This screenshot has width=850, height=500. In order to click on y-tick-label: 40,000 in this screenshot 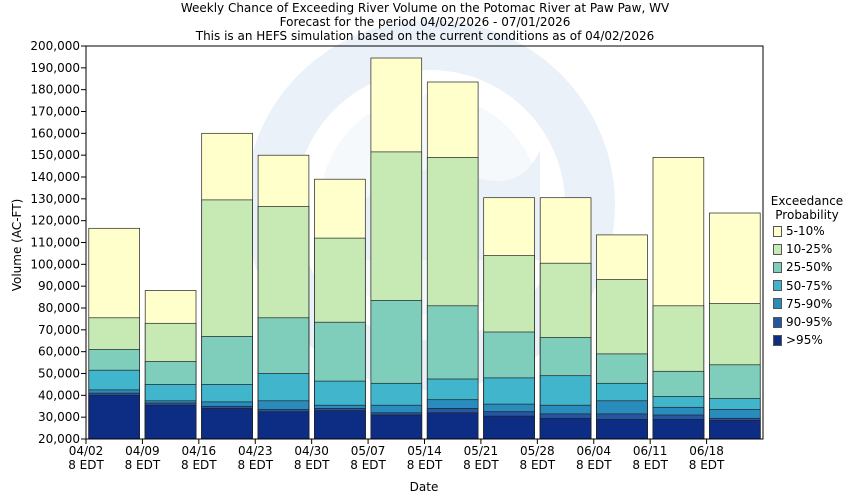, I will do `click(59, 395)`.